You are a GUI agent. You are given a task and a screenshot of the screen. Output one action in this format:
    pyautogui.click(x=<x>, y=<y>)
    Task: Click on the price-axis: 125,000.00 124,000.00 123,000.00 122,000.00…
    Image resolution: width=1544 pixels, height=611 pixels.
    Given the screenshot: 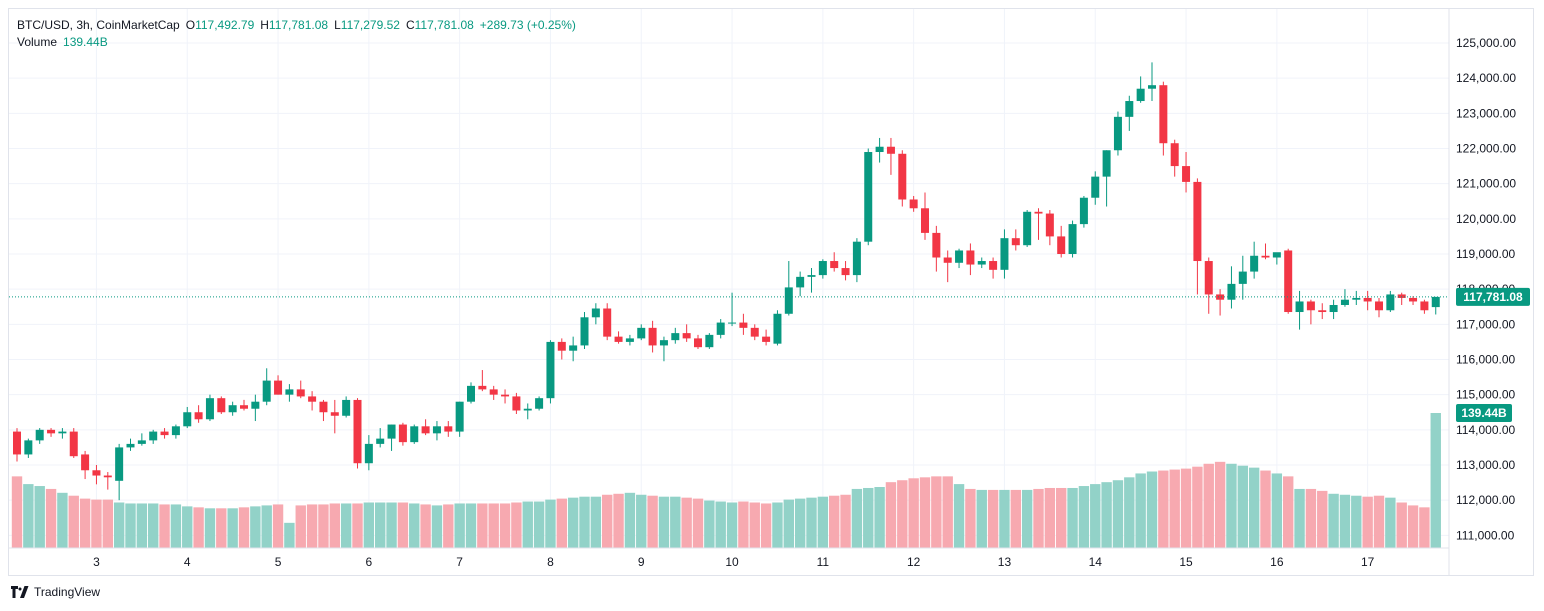 What is the action you would take?
    pyautogui.click(x=1482, y=292)
    